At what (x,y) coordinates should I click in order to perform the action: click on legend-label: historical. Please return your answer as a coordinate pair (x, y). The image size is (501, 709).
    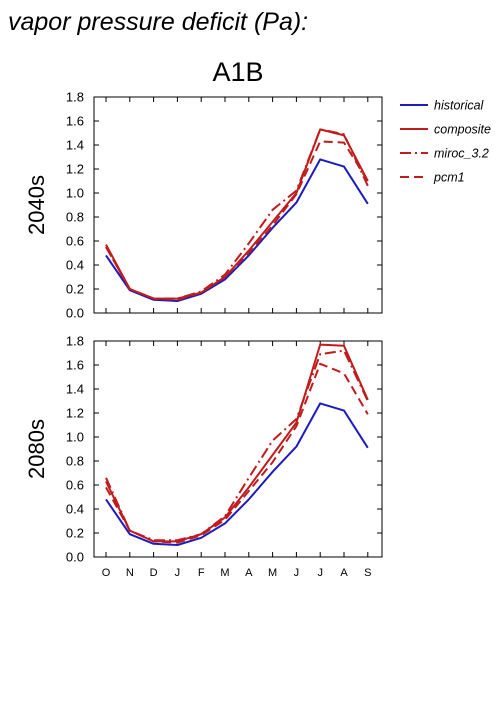
    Looking at the image, I should click on (459, 106).